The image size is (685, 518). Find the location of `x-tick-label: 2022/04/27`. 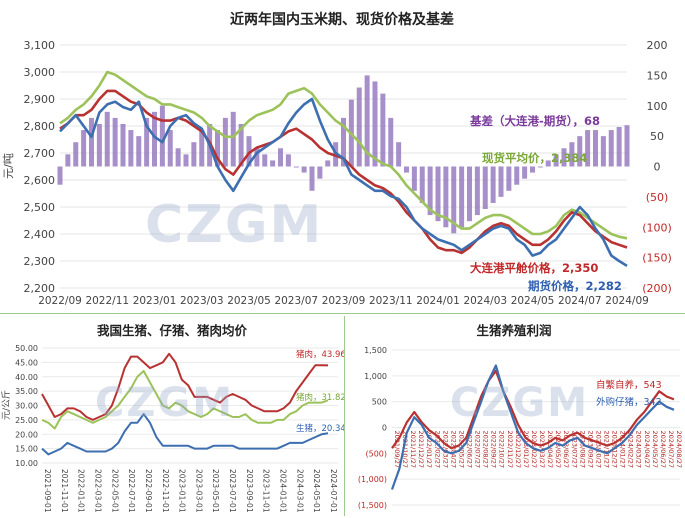

x-tick-label: 2022/04/27 is located at coordinates (453, 449).